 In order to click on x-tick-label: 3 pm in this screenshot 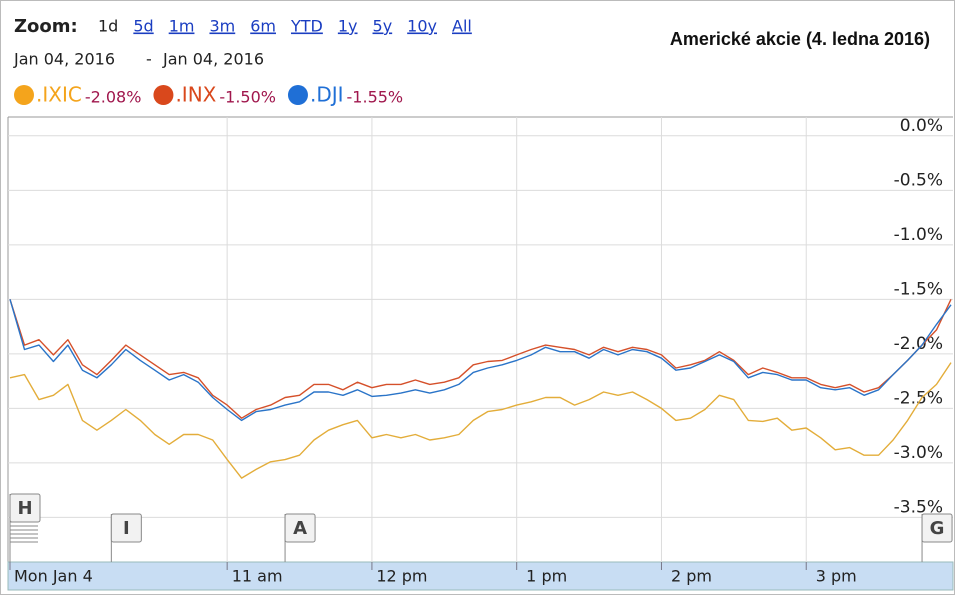, I will do `click(836, 576)`.